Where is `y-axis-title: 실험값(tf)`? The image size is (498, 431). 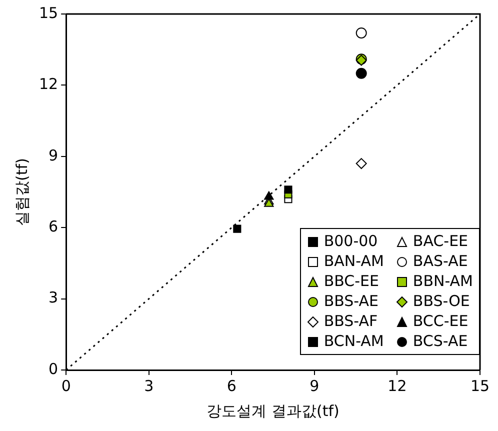
y-axis-title: 실험값(tf) is located at coordinates (21, 192).